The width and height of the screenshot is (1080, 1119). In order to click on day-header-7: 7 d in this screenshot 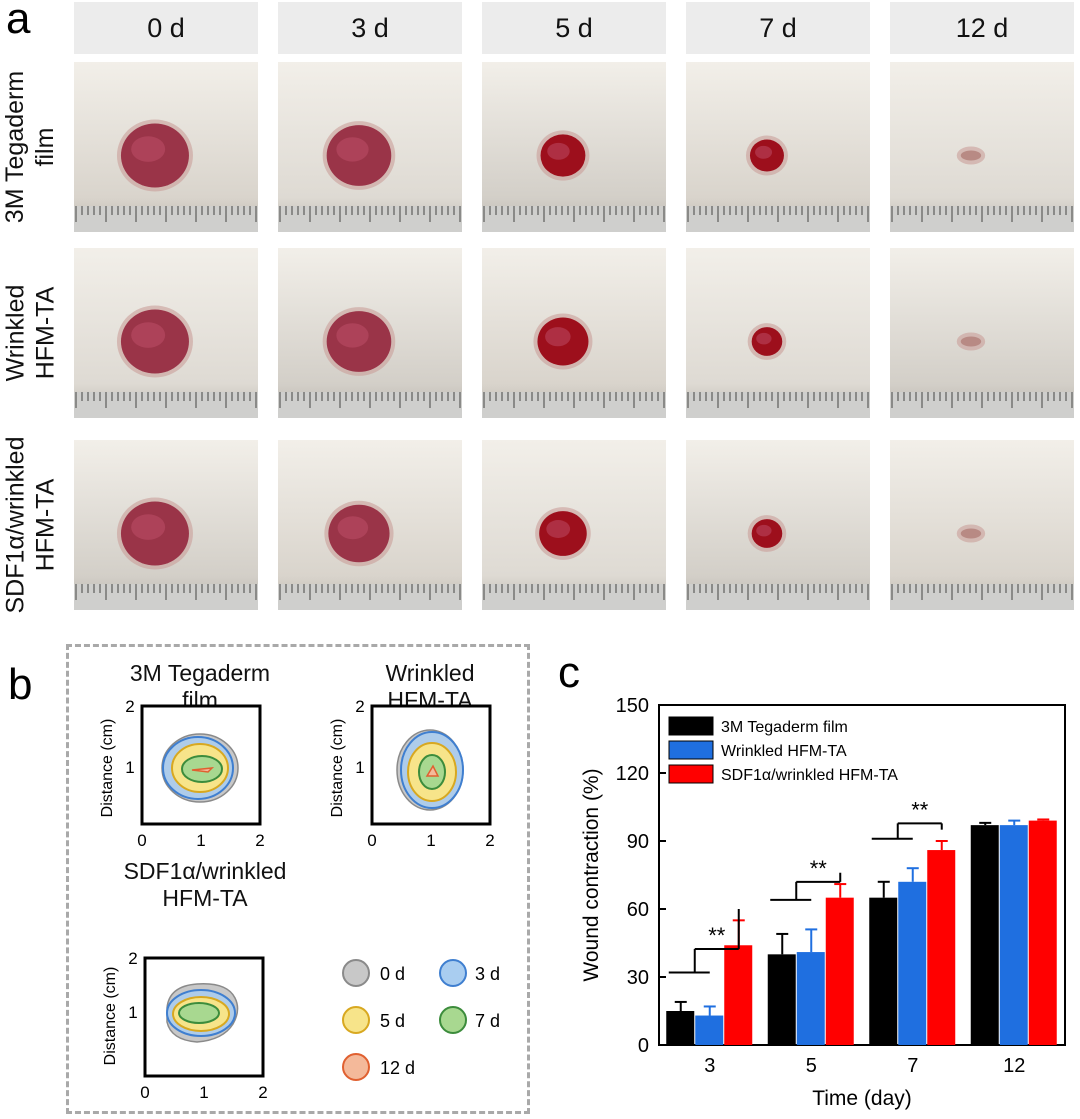, I will do `click(778, 28)`.